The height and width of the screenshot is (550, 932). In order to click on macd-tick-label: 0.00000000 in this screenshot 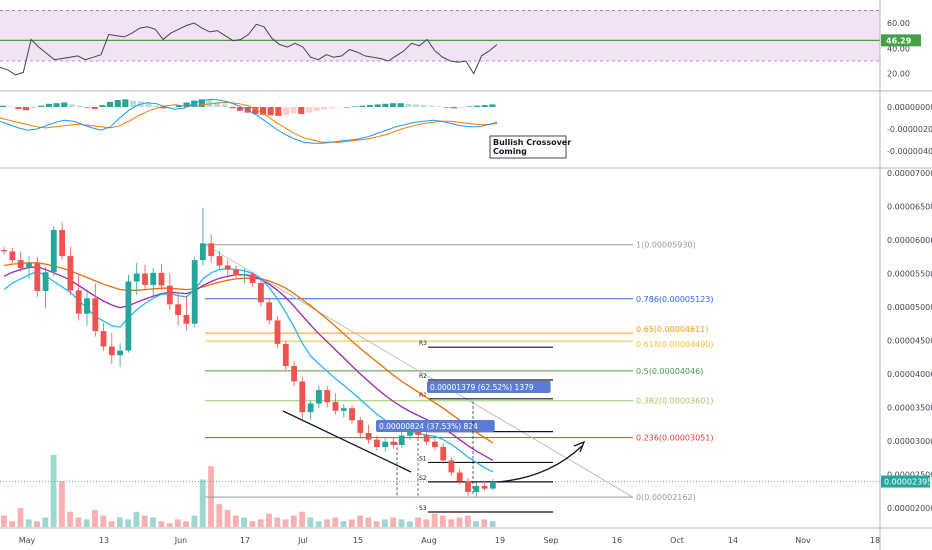, I will do `click(909, 107)`.